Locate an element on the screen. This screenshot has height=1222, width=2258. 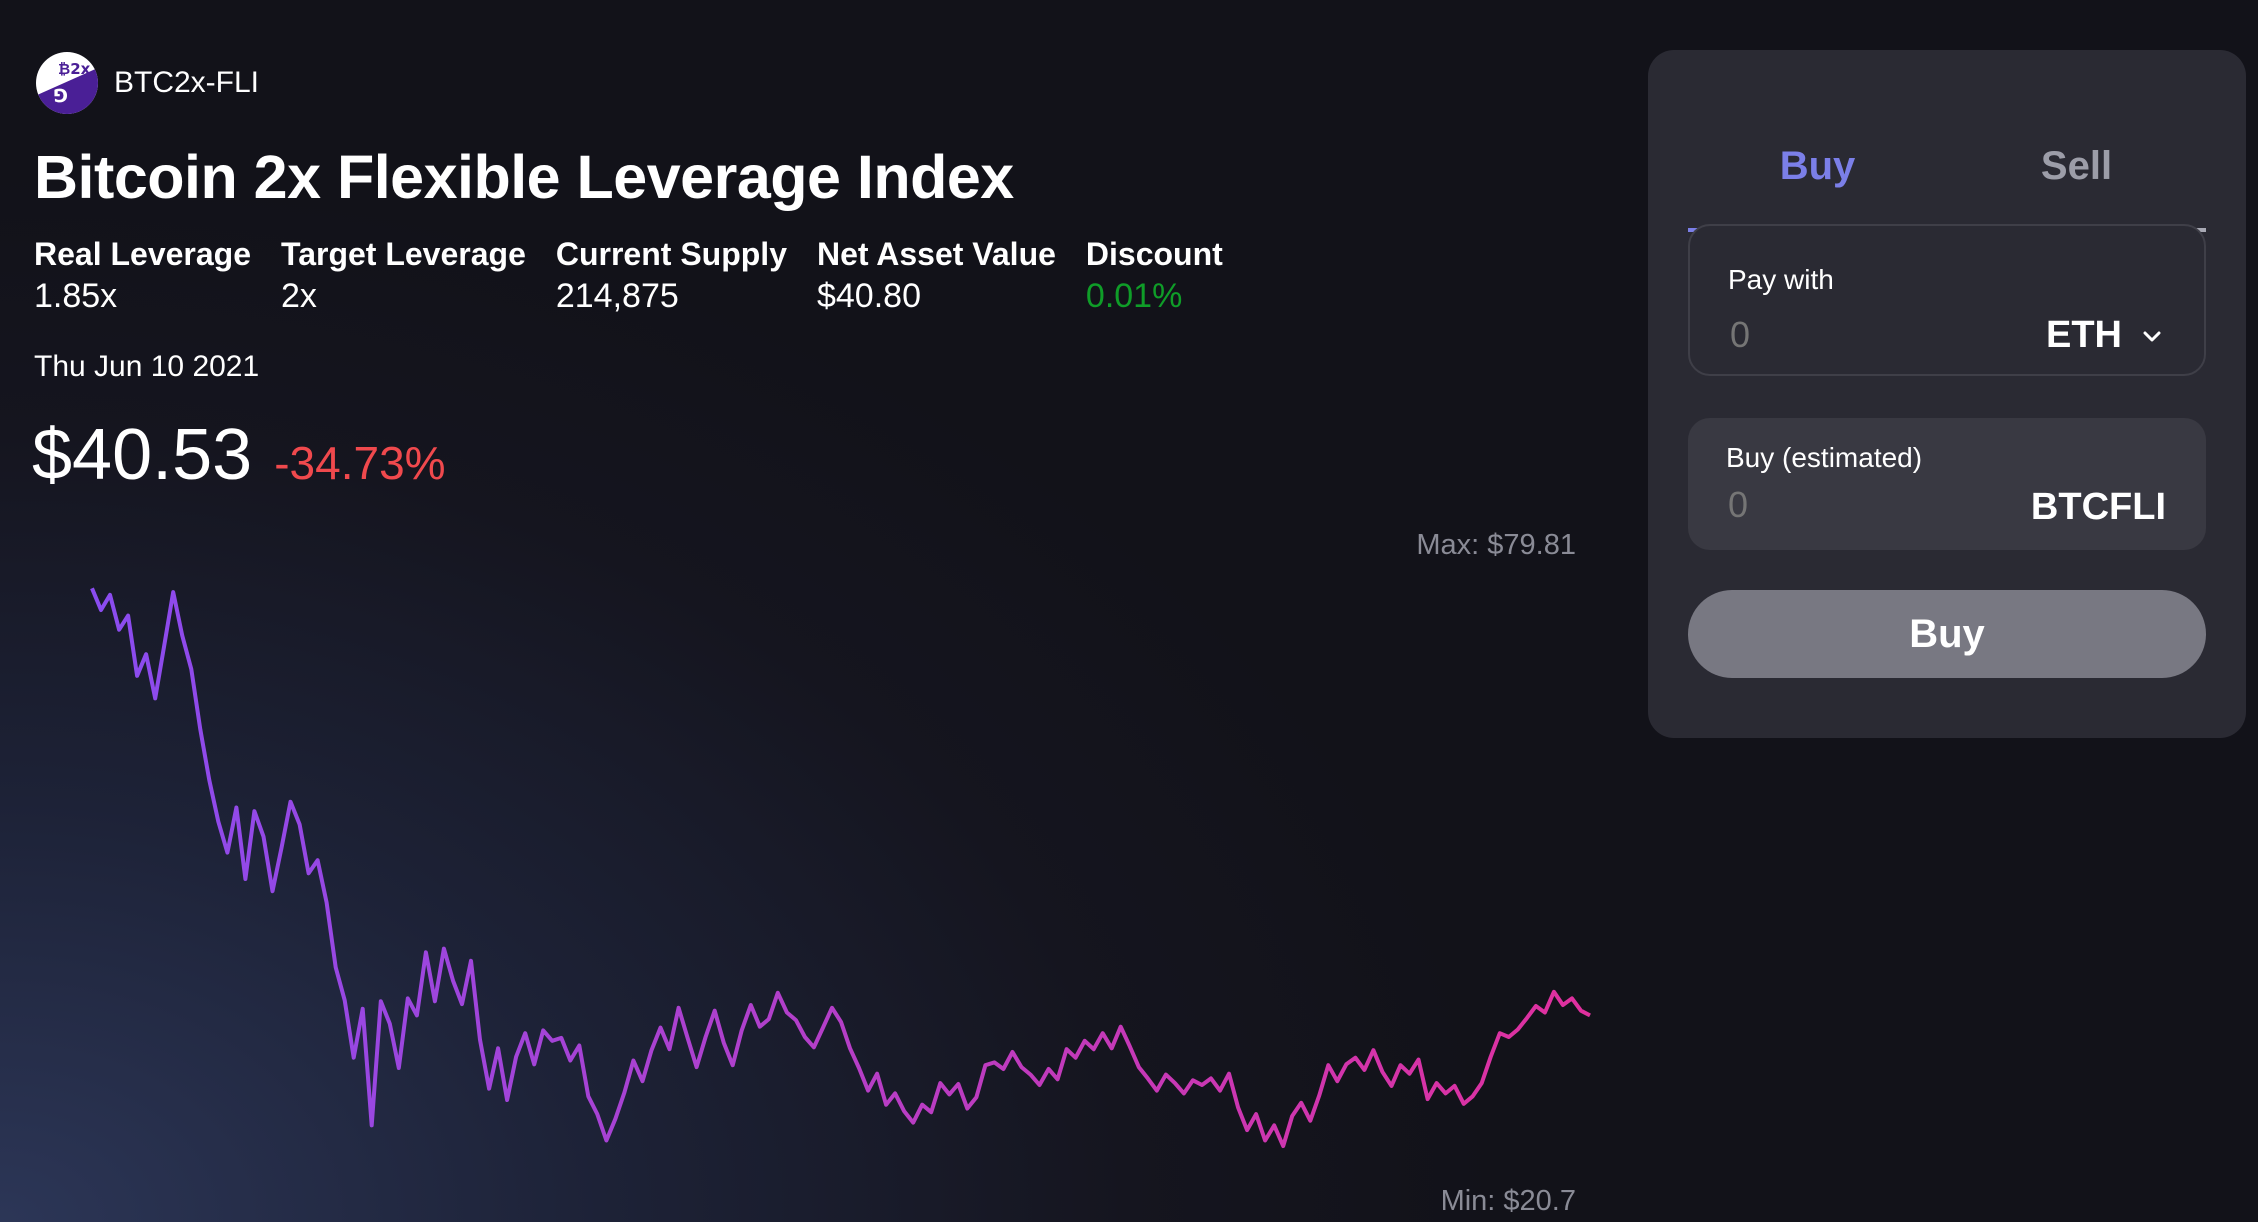
price-row: $40.53 -34.73% is located at coordinates (239, 455).